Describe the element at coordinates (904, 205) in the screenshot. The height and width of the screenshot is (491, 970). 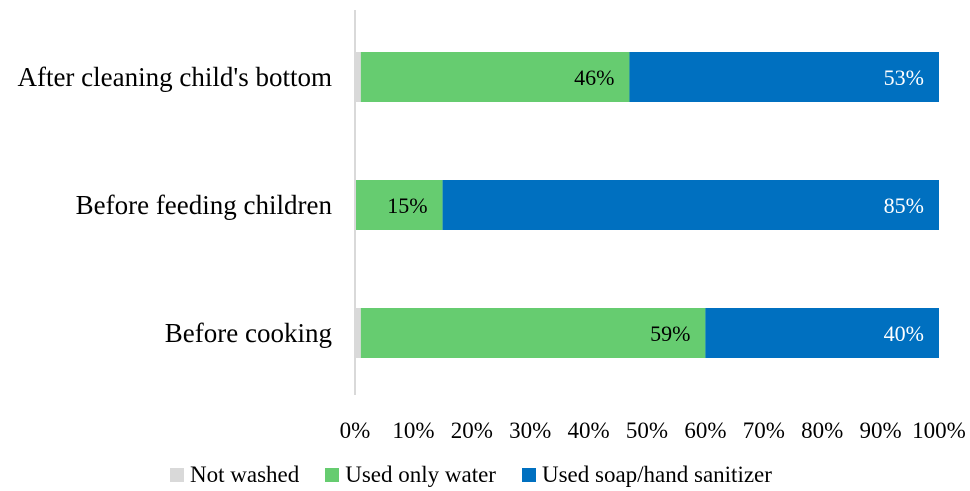
I see `data-label-used-soap-hand-sanitizer-2: 85%` at that location.